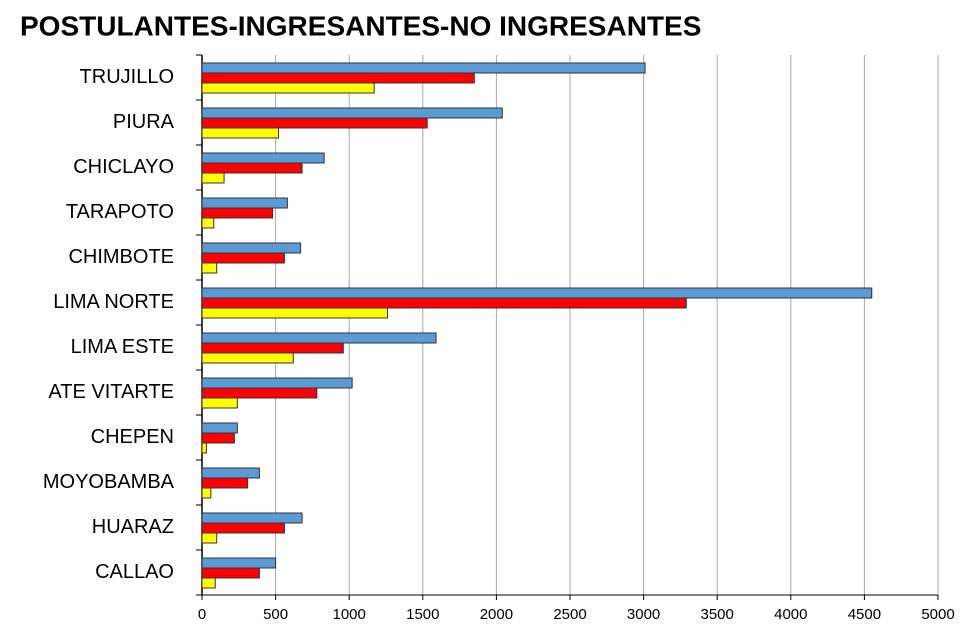 Image resolution: width=963 pixels, height=628 pixels. I want to click on y-tick-label: TARAPOTO, so click(120, 212).